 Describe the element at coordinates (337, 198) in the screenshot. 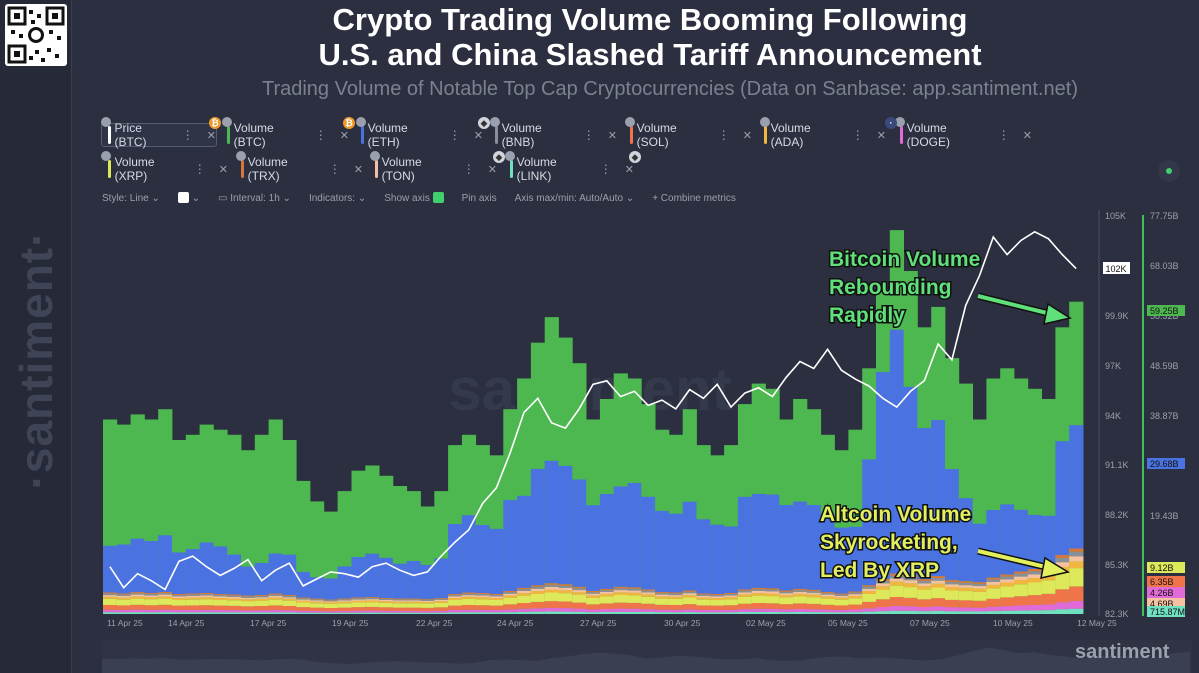

I see `indicators-select: Indicators: ⌄` at that location.